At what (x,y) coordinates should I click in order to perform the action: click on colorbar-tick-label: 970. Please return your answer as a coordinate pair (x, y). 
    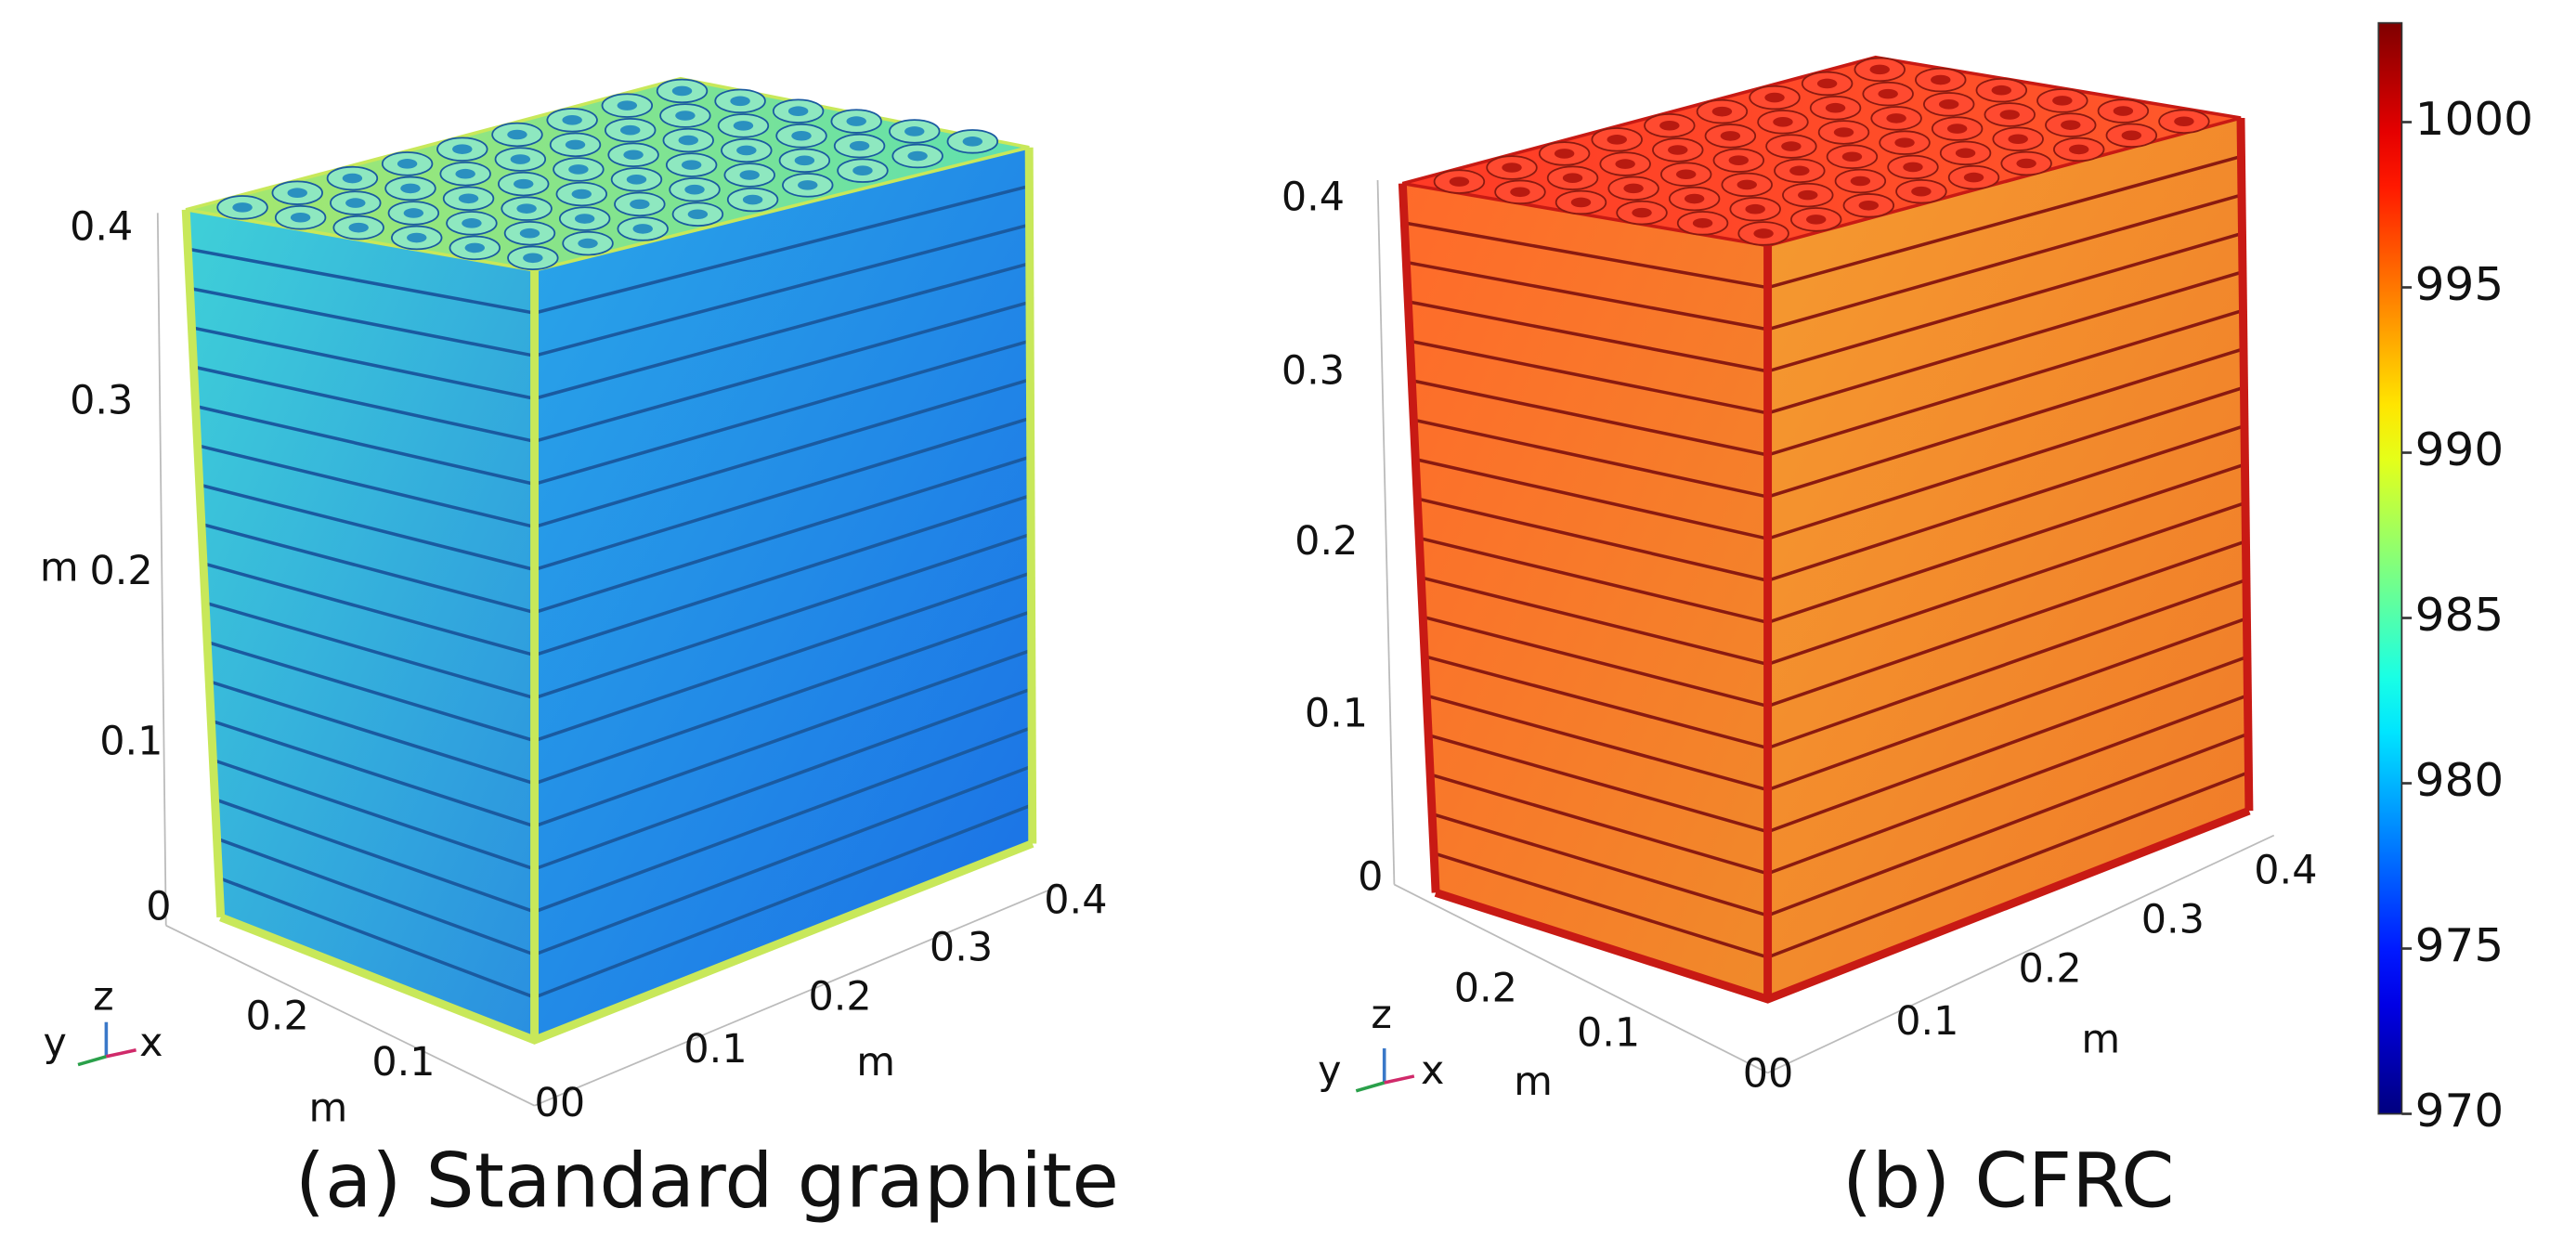
    Looking at the image, I should click on (2459, 1111).